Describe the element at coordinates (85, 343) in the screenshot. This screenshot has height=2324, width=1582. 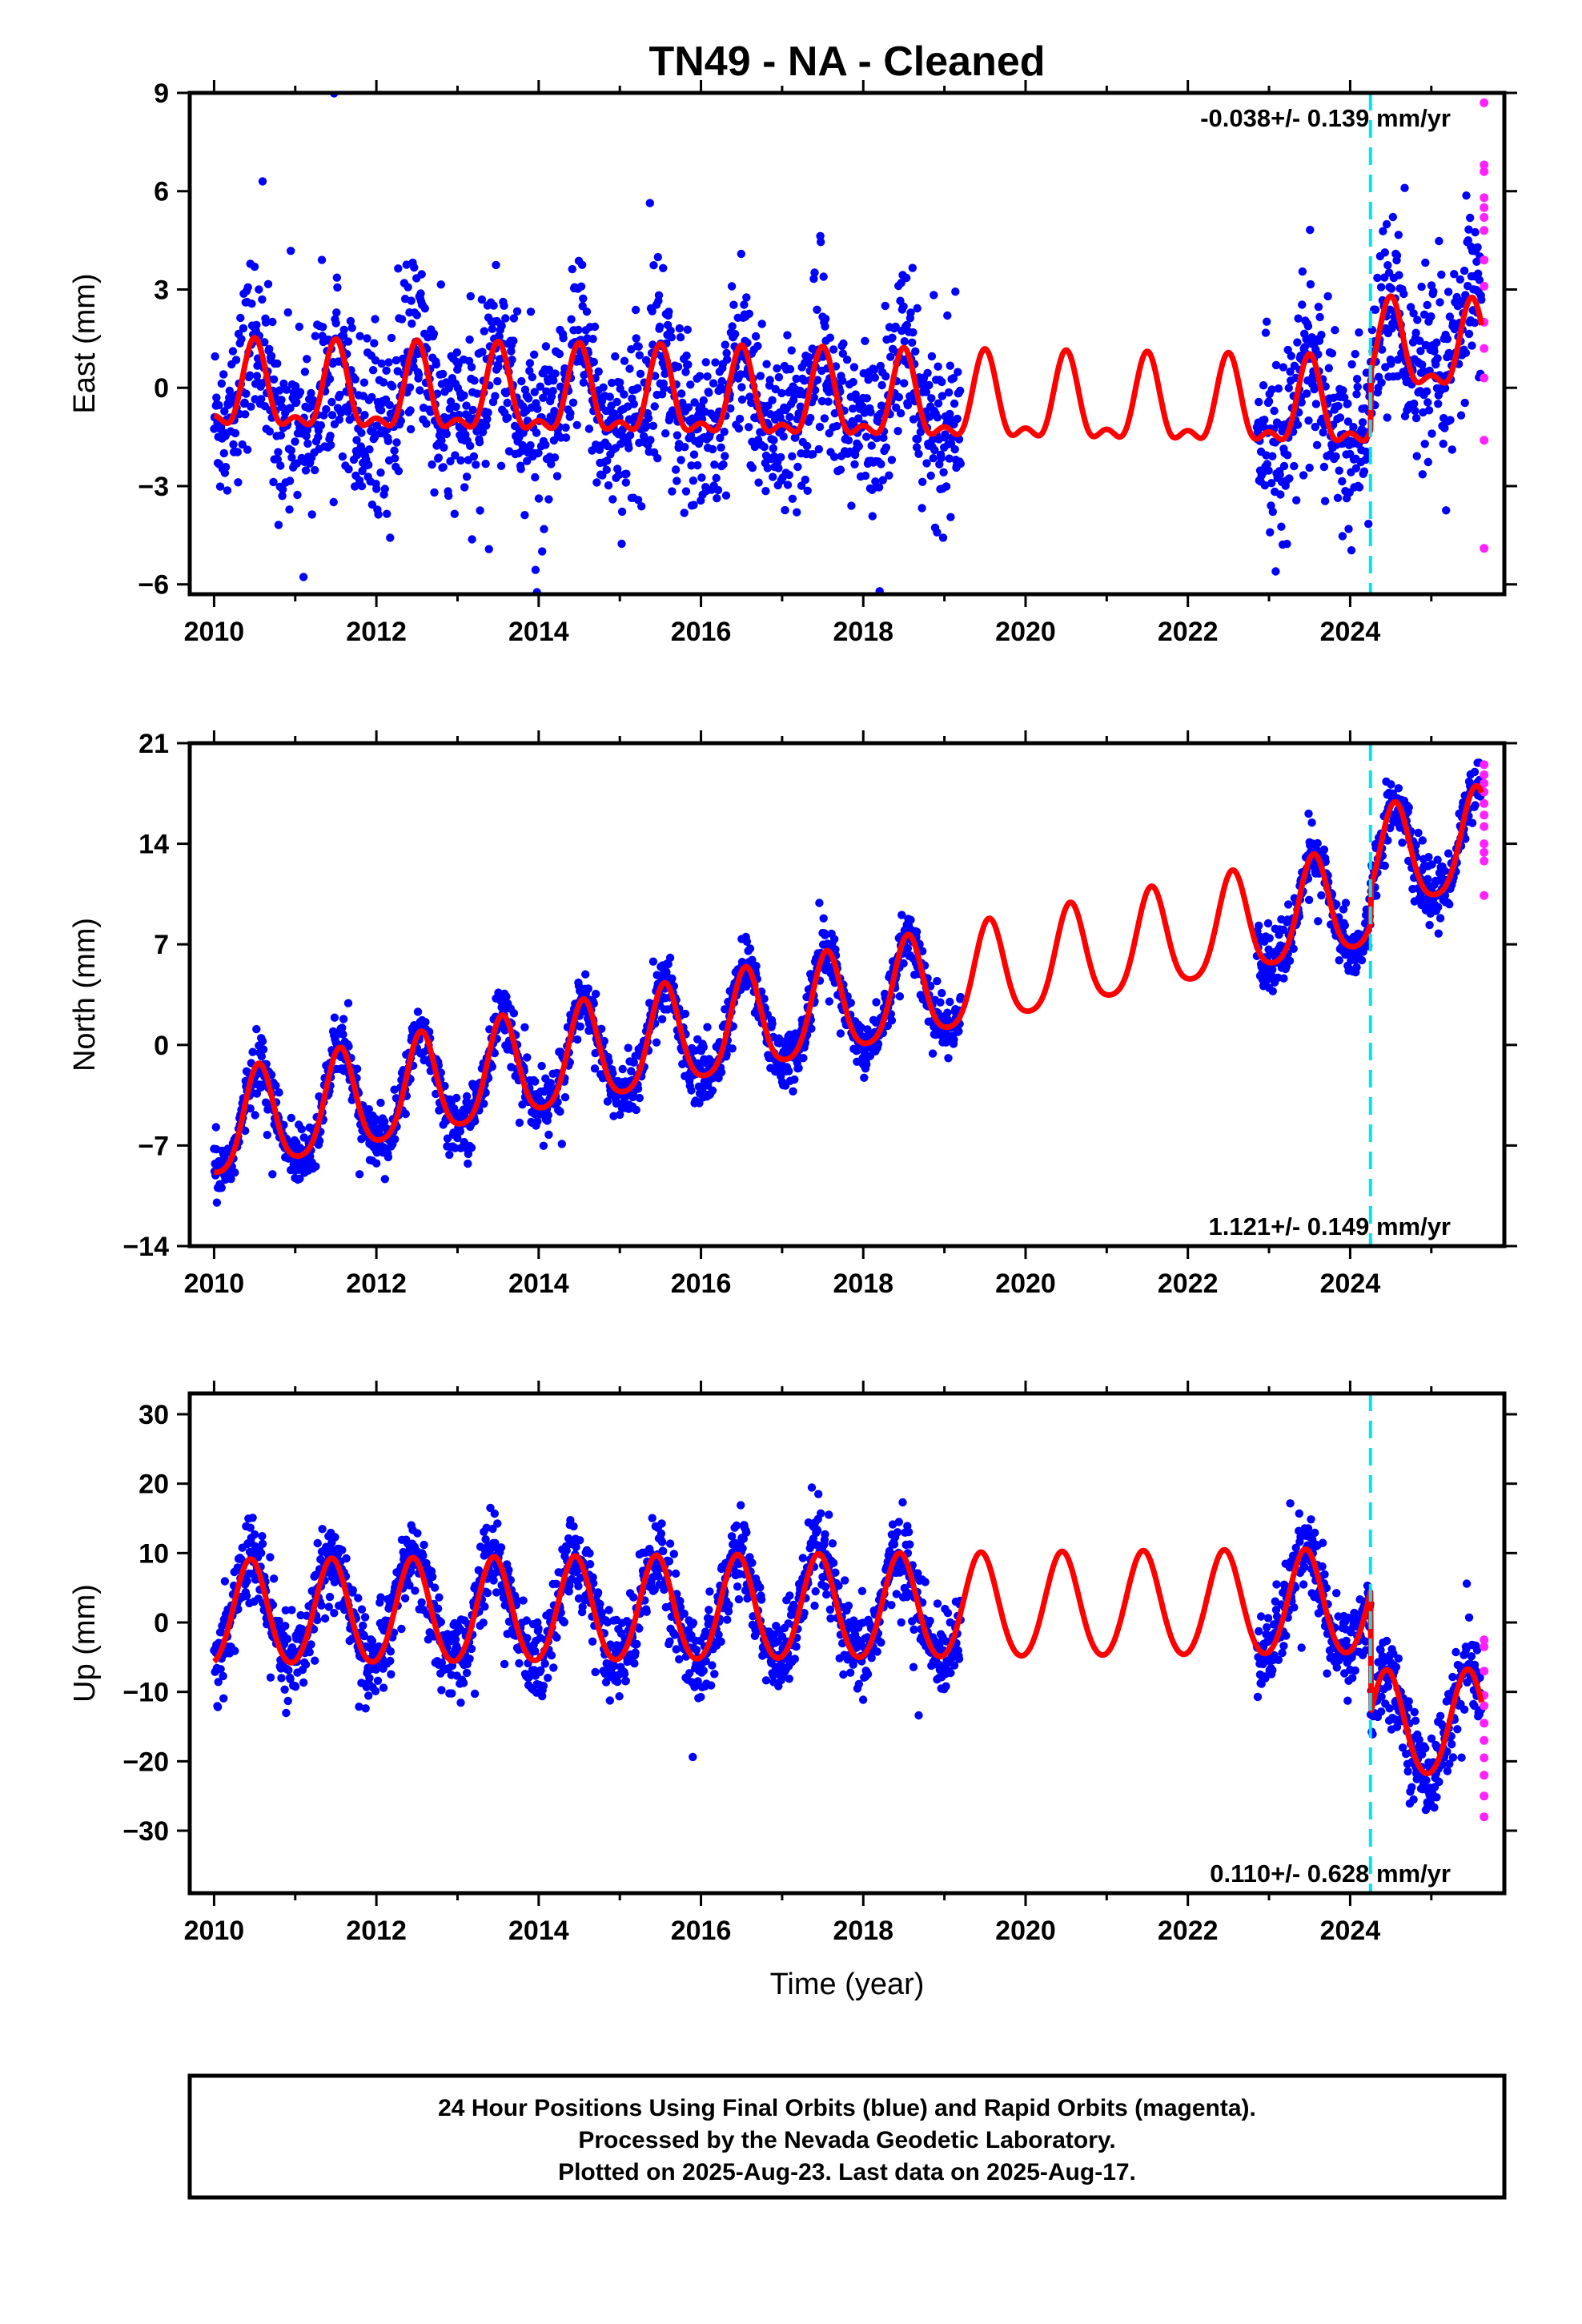
I see `y-axis-label: East (mm)` at that location.